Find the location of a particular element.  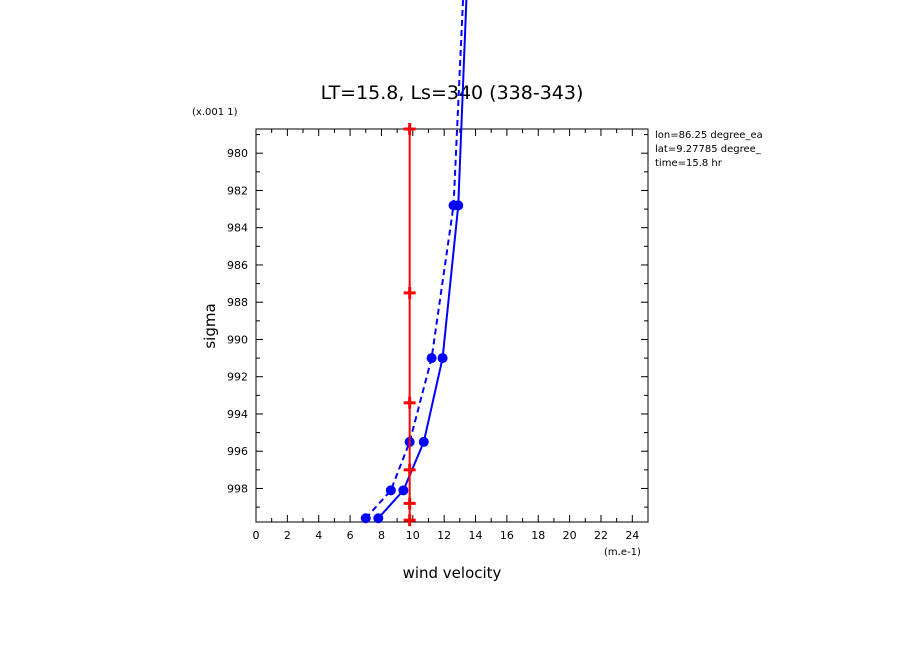

y-tick-label: 998 is located at coordinates (237, 488).